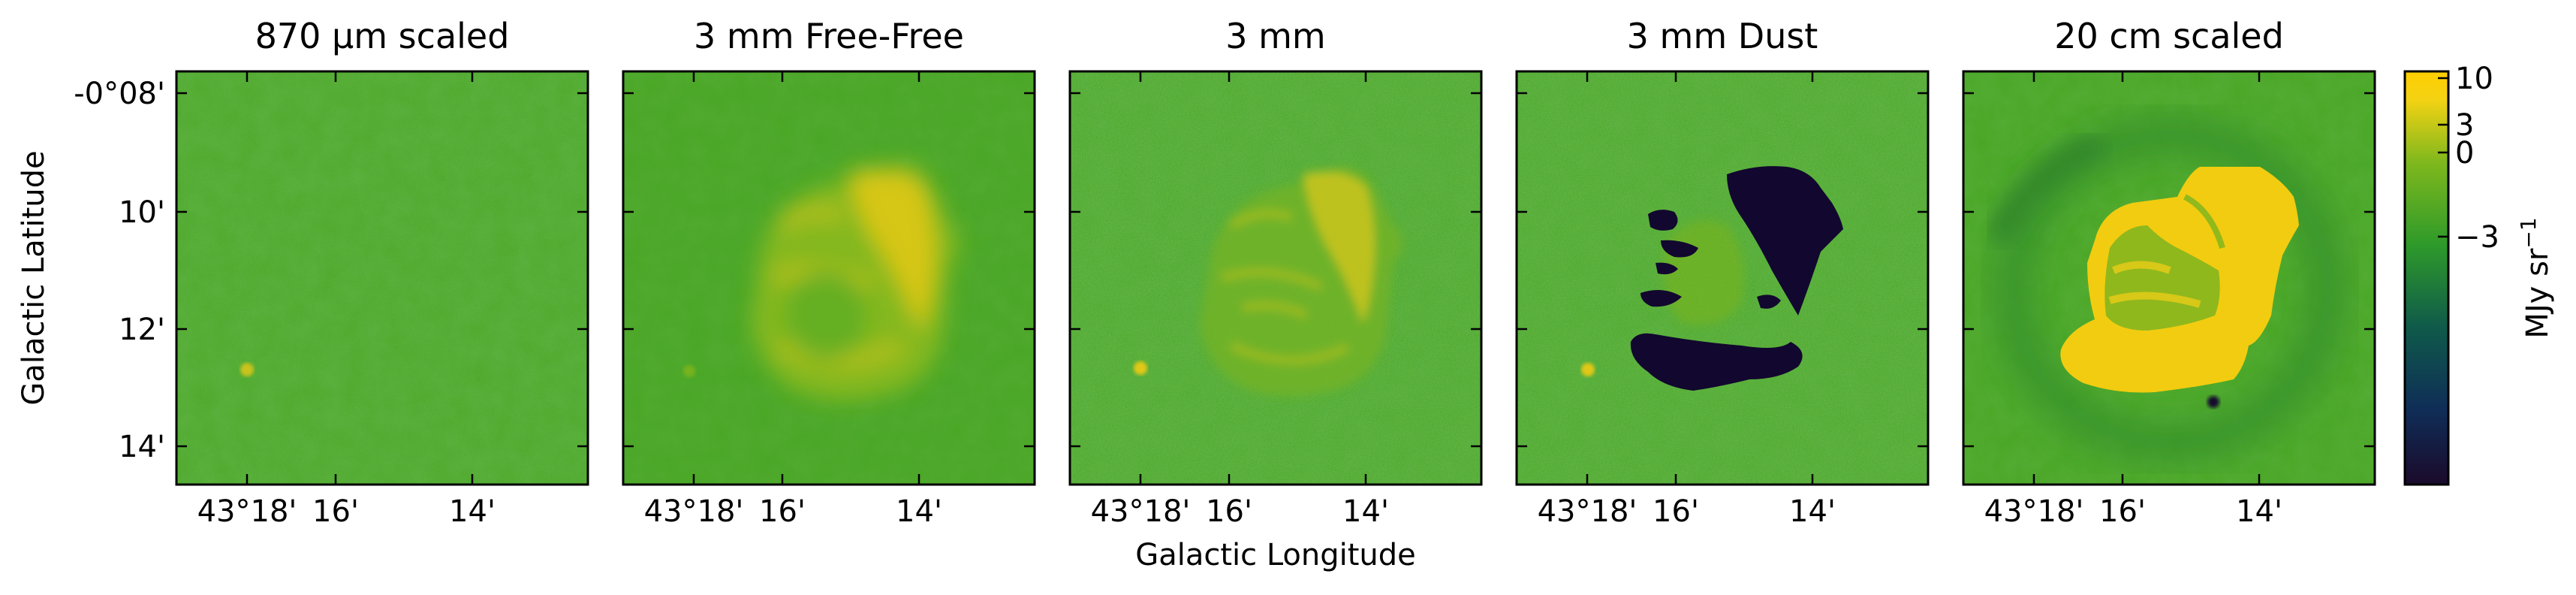 The width and height of the screenshot is (2576, 595). I want to click on panel-3mm-freefree: 3 mm Free-Free, so click(829, 251).